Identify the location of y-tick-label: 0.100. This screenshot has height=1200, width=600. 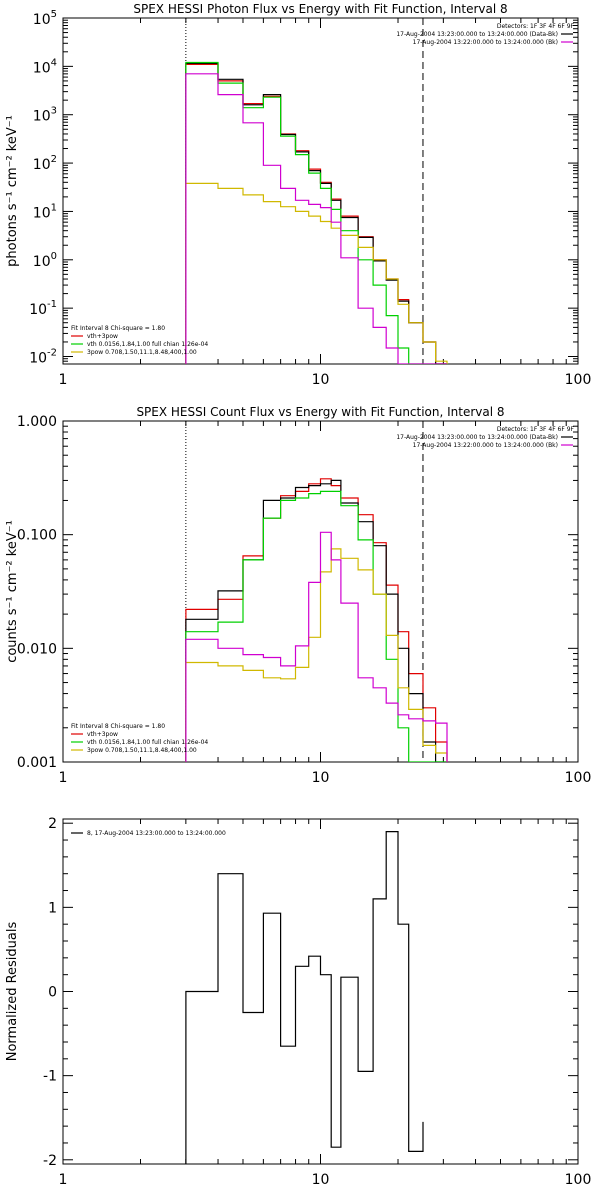
(37, 536).